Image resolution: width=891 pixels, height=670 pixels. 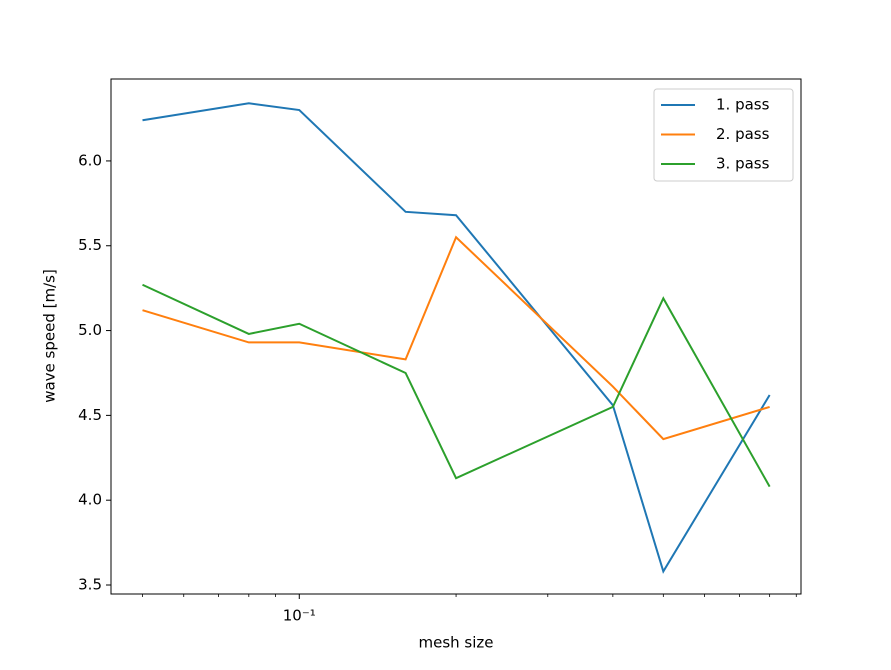 What do you see at coordinates (743, 164) in the screenshot?
I see `legend-label: 3. pass` at bounding box center [743, 164].